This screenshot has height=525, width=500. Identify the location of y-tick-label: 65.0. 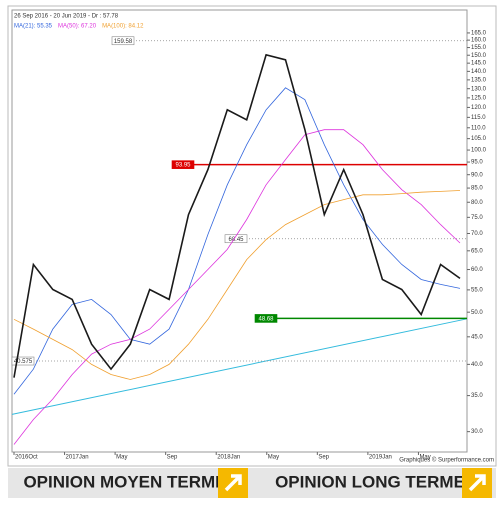
(477, 251).